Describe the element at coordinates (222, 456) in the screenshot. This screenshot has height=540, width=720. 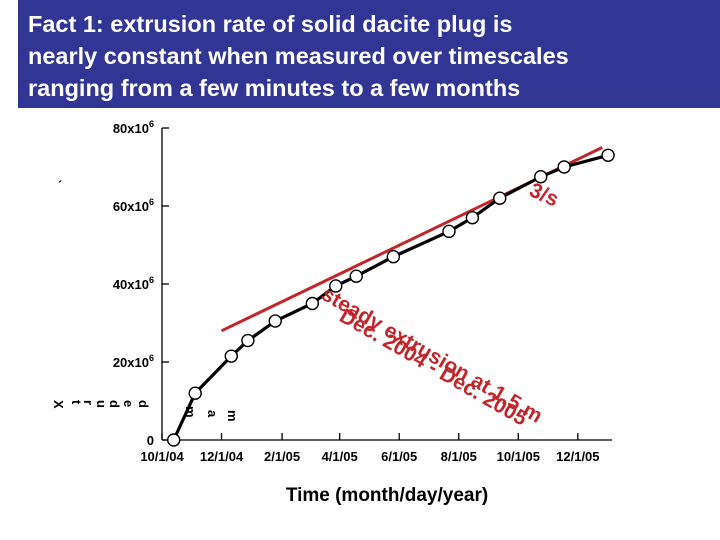
I see `x-tick-label: 12/1/04` at that location.